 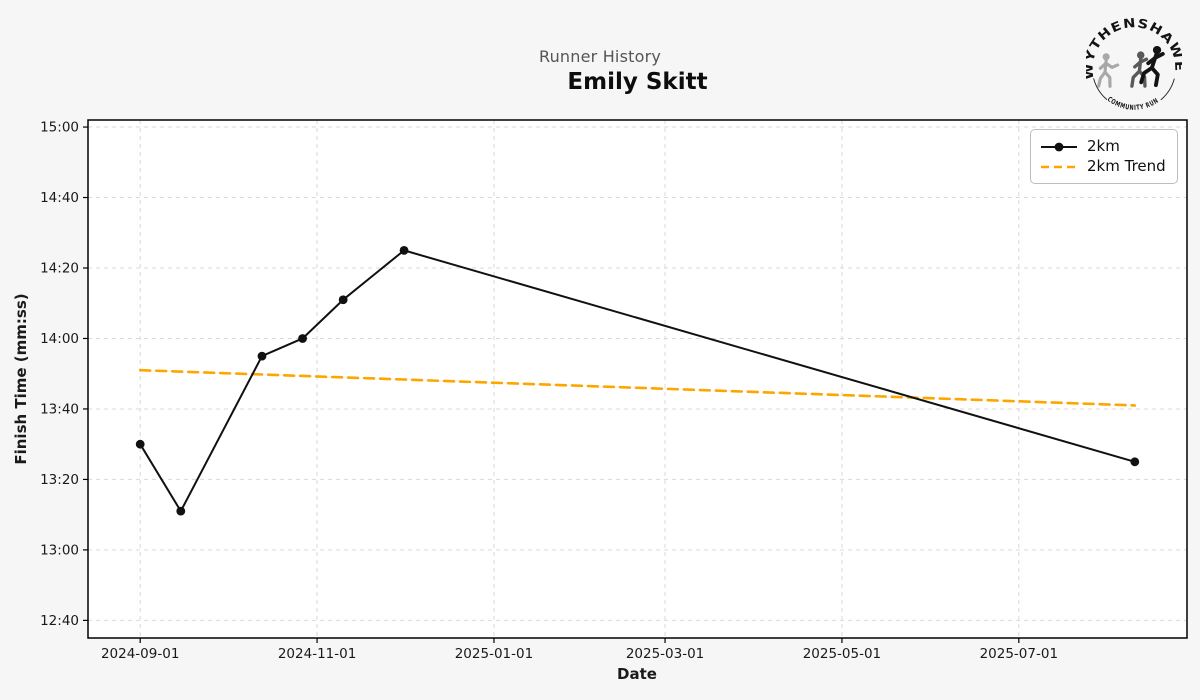 What do you see at coordinates (59, 128) in the screenshot?
I see `y-tick-label: 15:00` at bounding box center [59, 128].